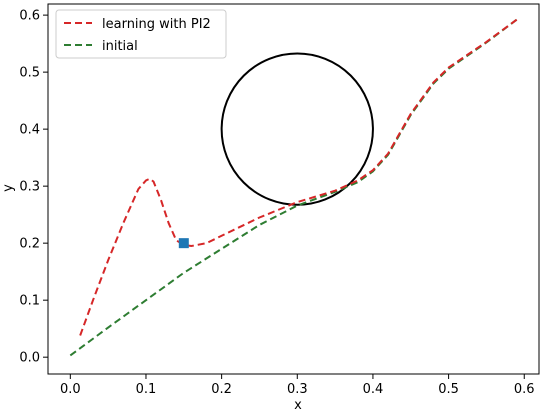 The height and width of the screenshot is (415, 550). I want to click on x-tick-label: 0.3, so click(297, 389).